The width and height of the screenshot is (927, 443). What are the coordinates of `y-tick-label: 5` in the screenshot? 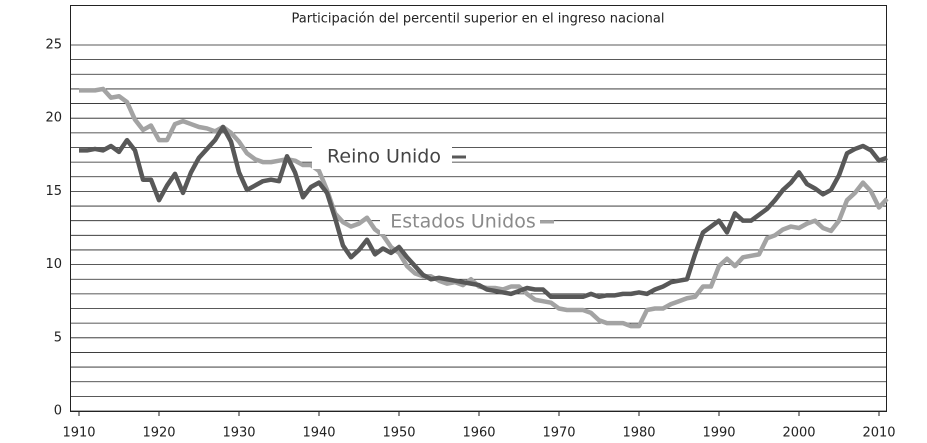 It's located at (58, 337).